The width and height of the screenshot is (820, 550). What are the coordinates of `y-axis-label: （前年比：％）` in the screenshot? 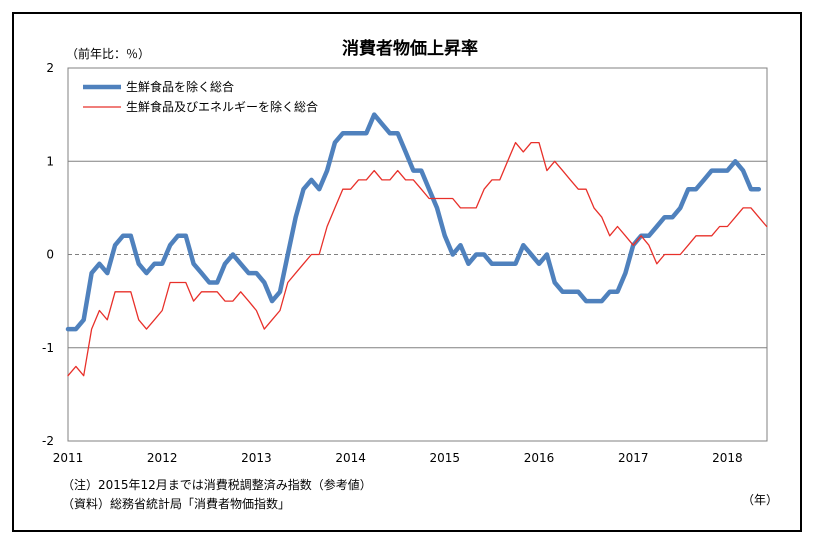 It's located at (108, 53).